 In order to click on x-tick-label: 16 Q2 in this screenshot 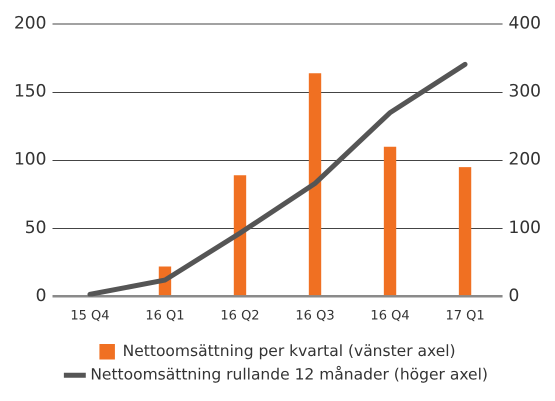, I will do `click(240, 316)`.